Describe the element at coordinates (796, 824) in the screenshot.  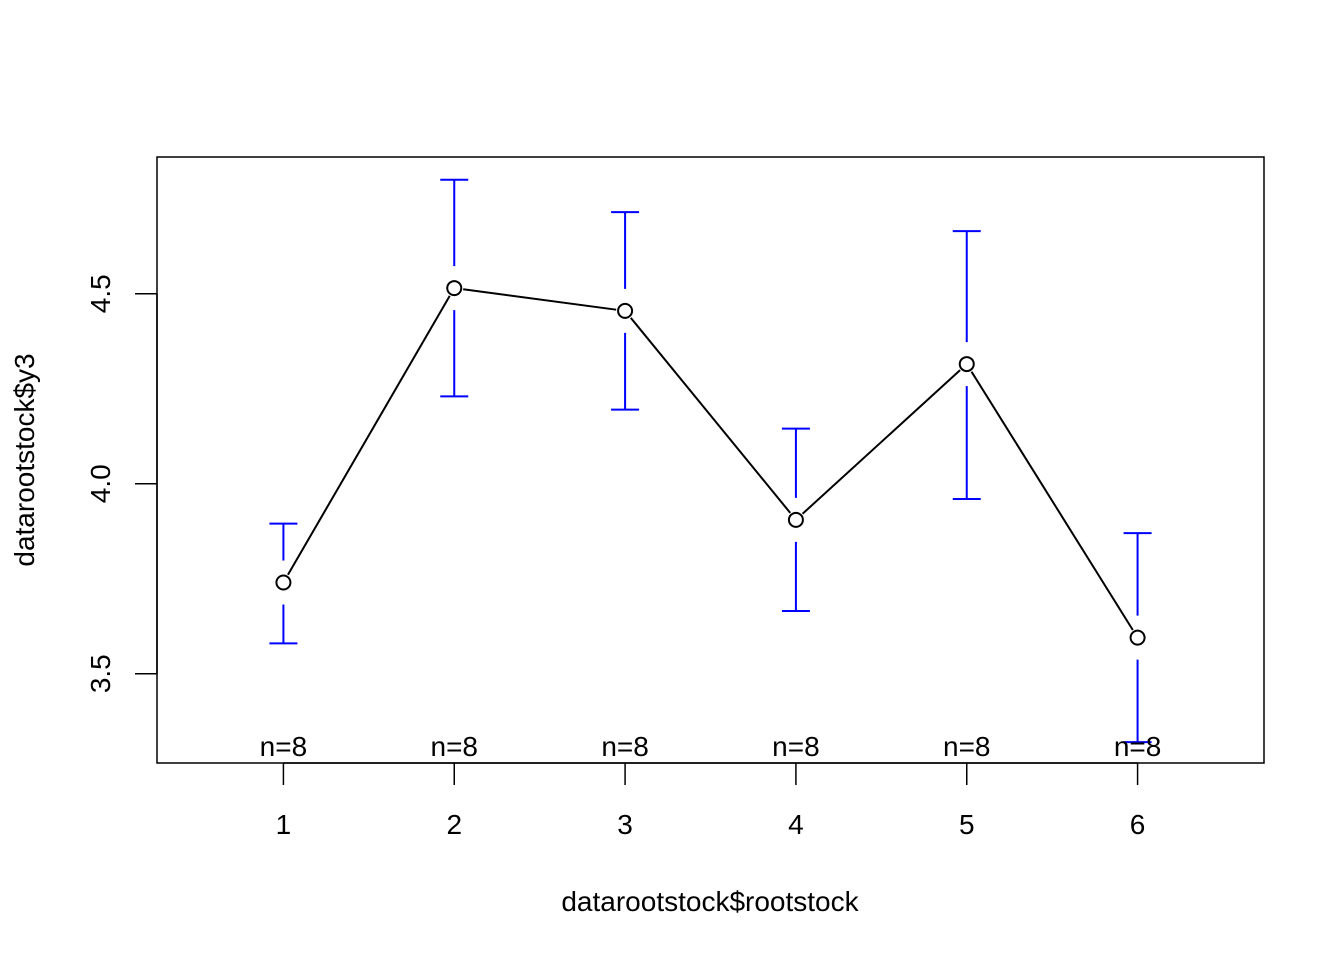
I see `x-tick-label: 4` at that location.